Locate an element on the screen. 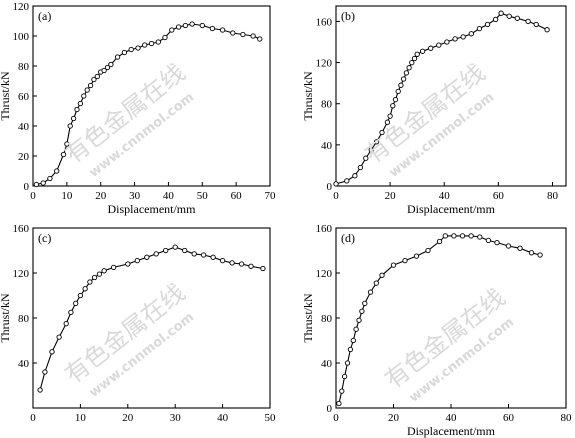  y-axis-title-b: Thrust/kN is located at coordinates (308, 96).